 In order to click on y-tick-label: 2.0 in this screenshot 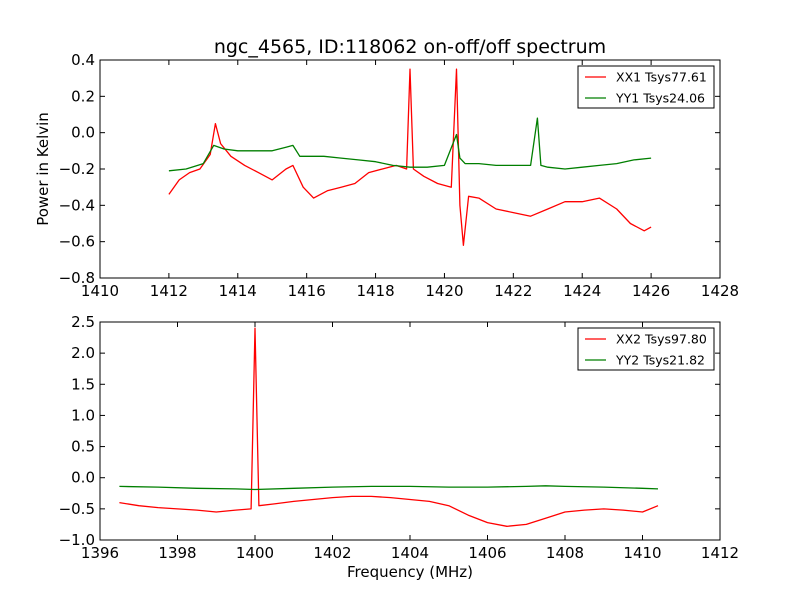, I will do `click(83, 353)`.